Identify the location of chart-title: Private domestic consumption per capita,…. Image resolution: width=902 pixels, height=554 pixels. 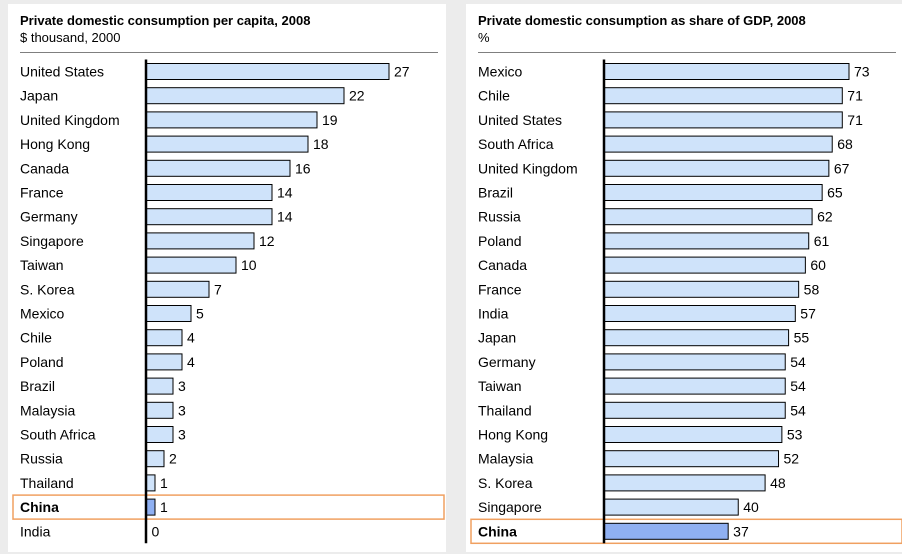
(165, 20).